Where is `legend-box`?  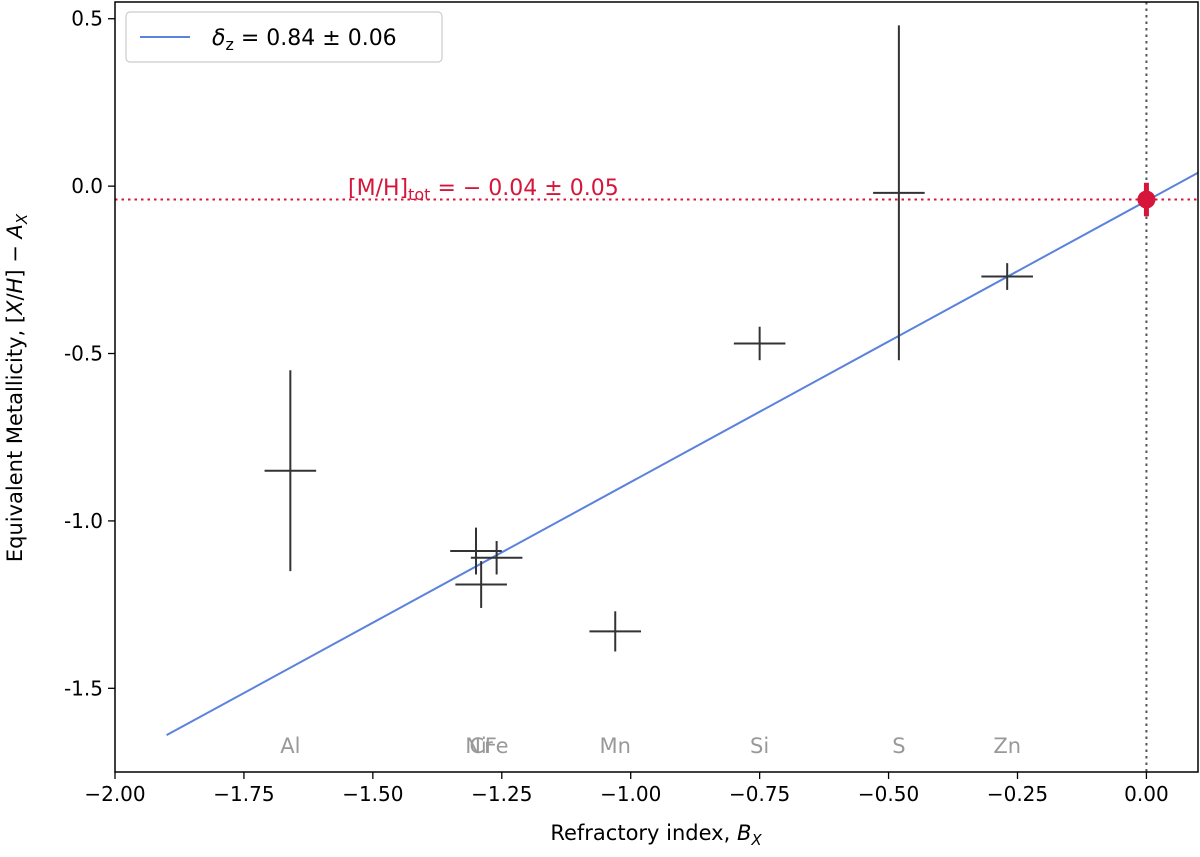
legend-box is located at coordinates (284, 37).